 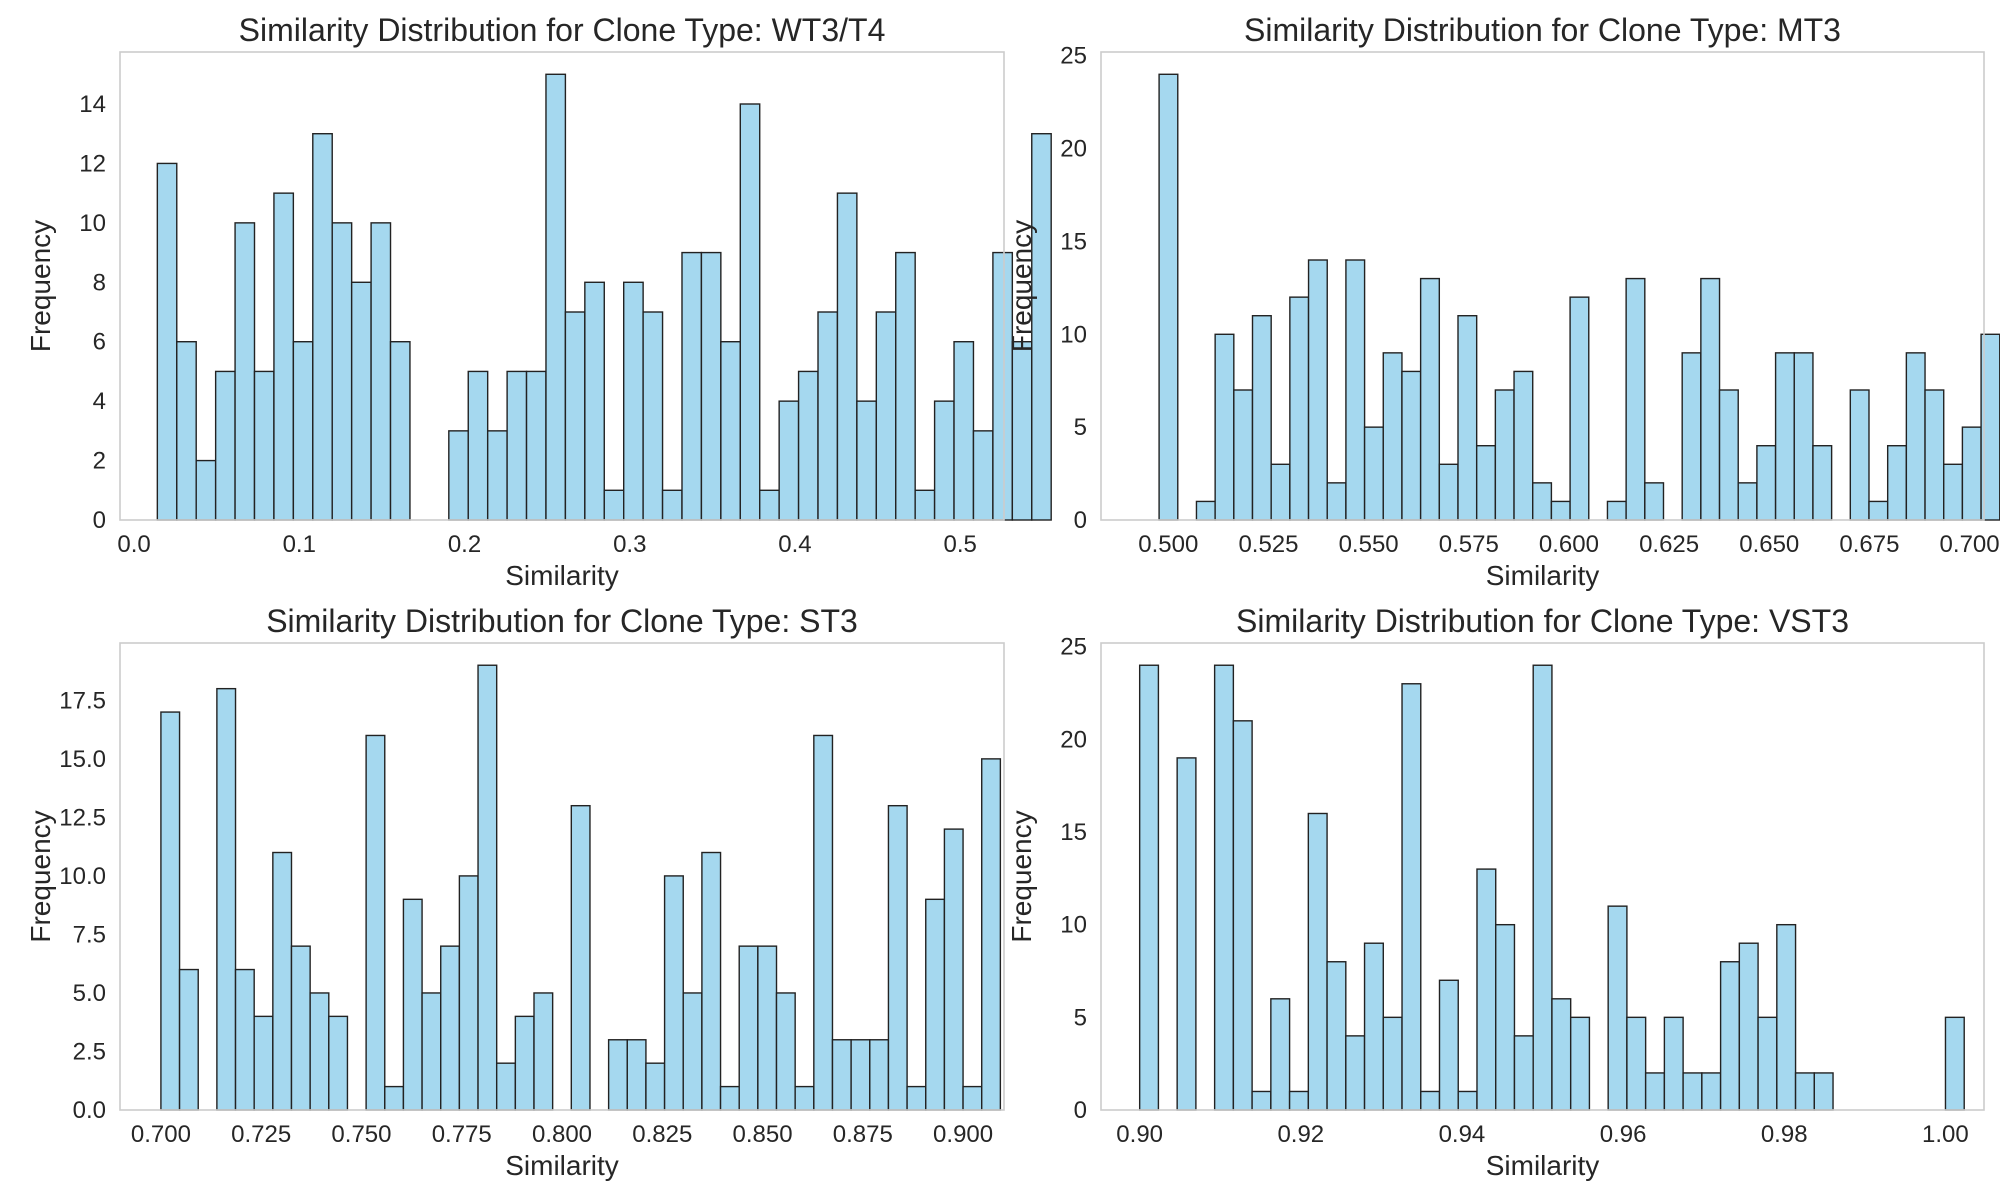 I want to click on x-tick-label: 0.94, so click(x=1462, y=1134).